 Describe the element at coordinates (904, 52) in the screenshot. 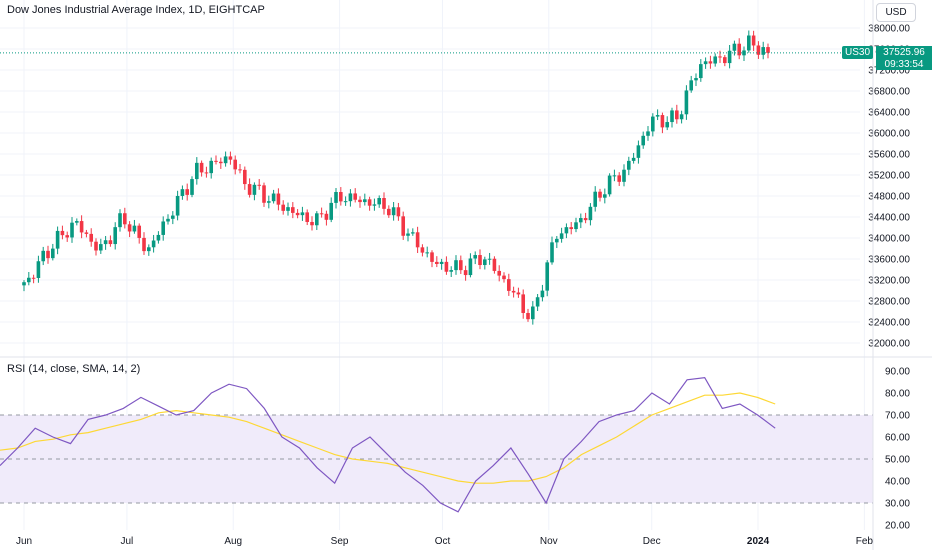

I see `last-price-value: 37525.96` at that location.